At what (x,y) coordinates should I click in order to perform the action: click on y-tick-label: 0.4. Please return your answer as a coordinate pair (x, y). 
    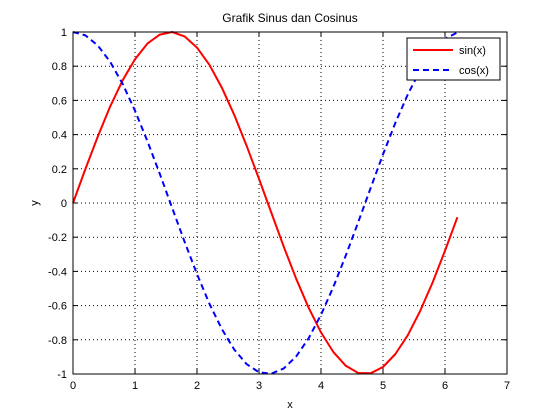
    Looking at the image, I should click on (59, 136).